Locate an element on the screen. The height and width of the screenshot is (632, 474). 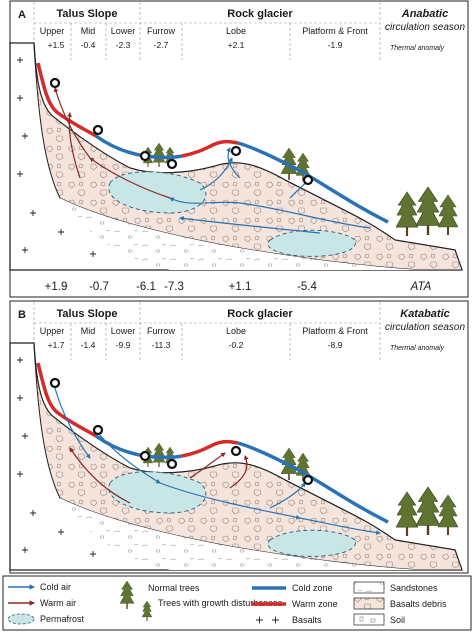
panel-b-zone-upper: Upper is located at coordinates (52, 331).